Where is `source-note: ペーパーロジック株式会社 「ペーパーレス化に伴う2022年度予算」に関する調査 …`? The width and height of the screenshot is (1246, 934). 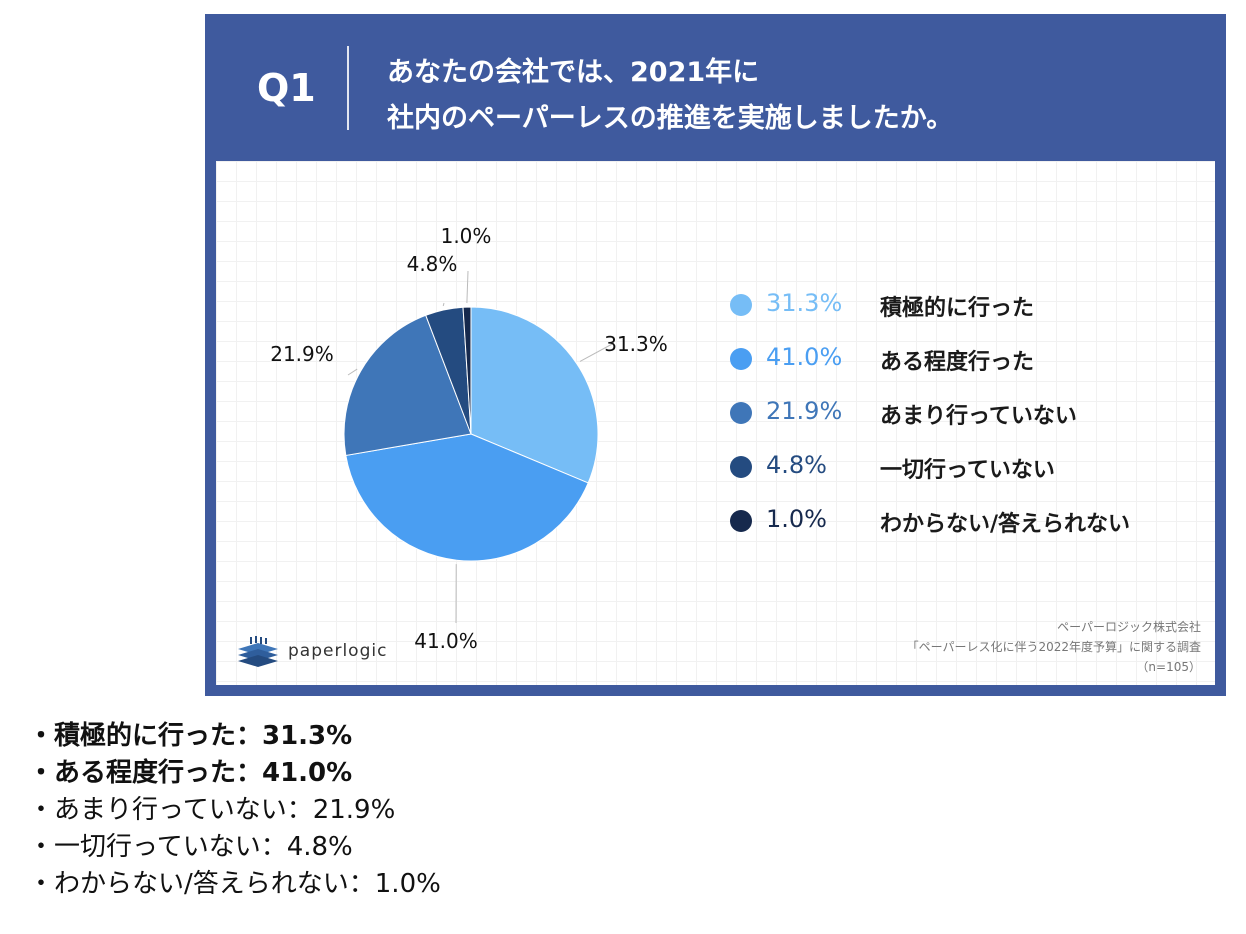 source-note: ペーパーロジック株式会社 「ペーパーレス化に伴う2022年度予算」に関する調査 … is located at coordinates (1054, 647).